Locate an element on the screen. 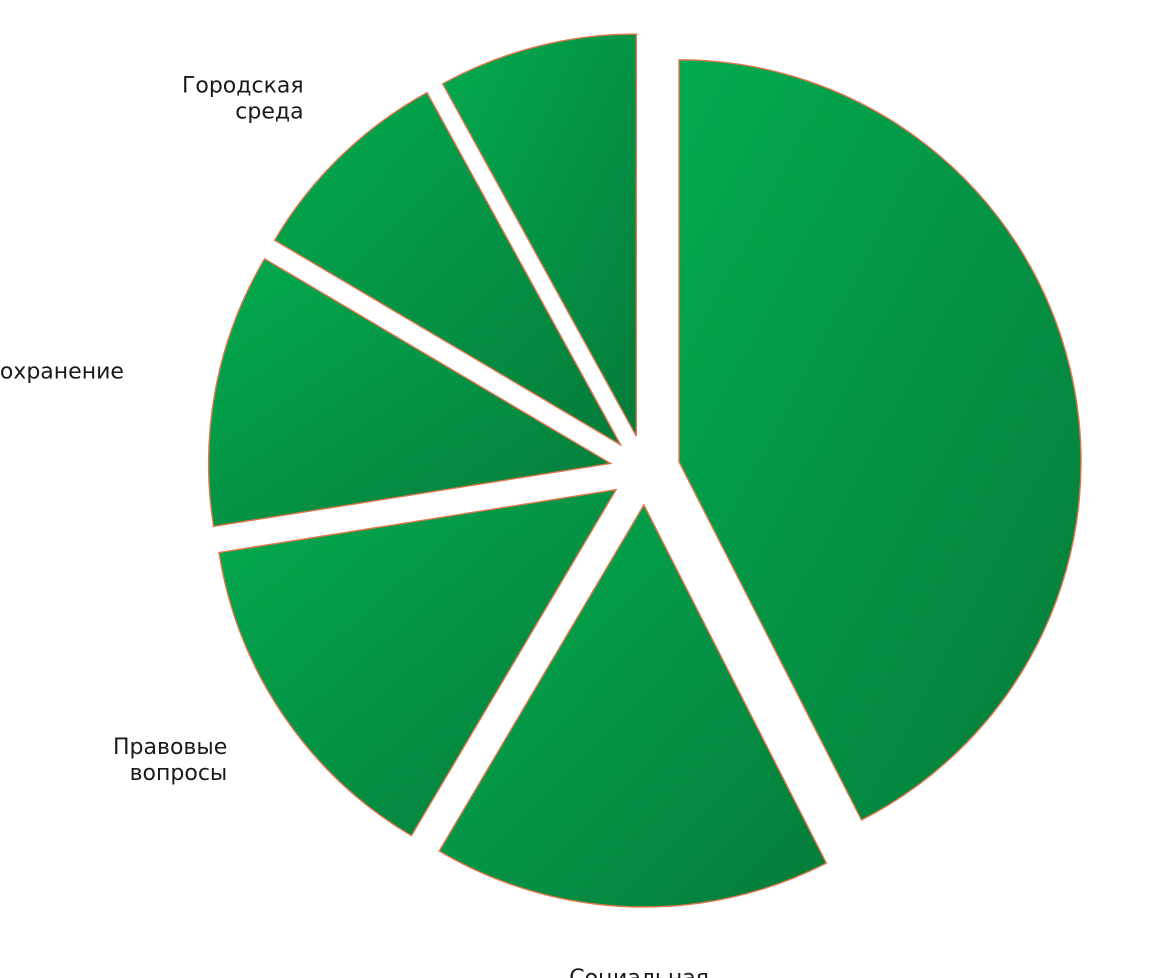 This screenshot has width=1165, height=978. pie-slice-label: Социальнаясфера is located at coordinates (639, 972).